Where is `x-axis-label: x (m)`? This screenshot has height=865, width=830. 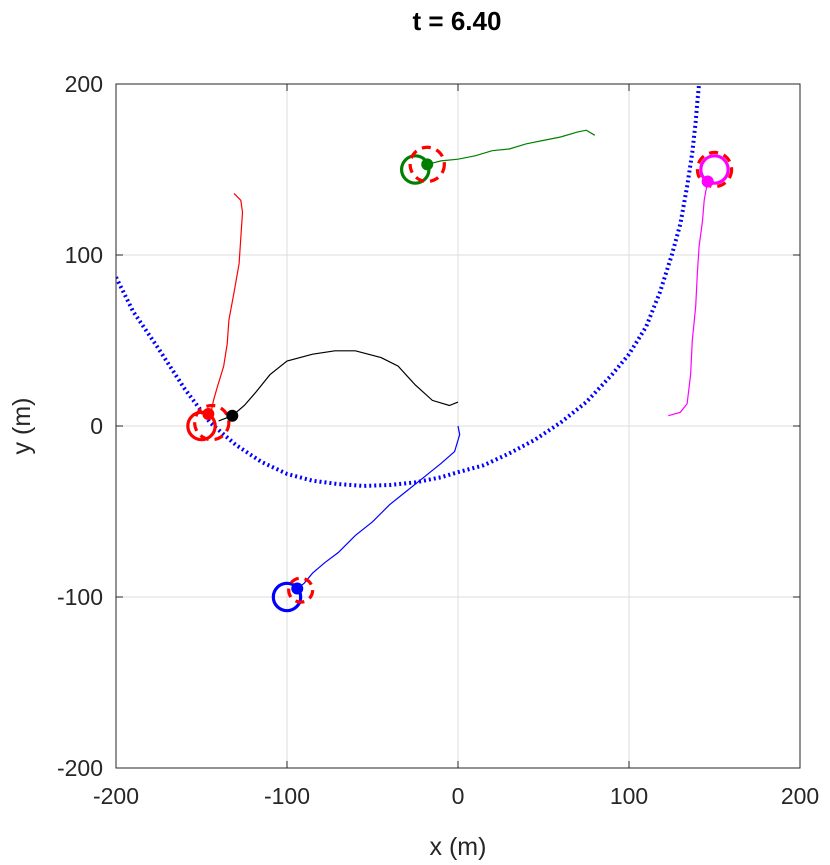
x-axis-label: x (m) is located at coordinates (458, 847).